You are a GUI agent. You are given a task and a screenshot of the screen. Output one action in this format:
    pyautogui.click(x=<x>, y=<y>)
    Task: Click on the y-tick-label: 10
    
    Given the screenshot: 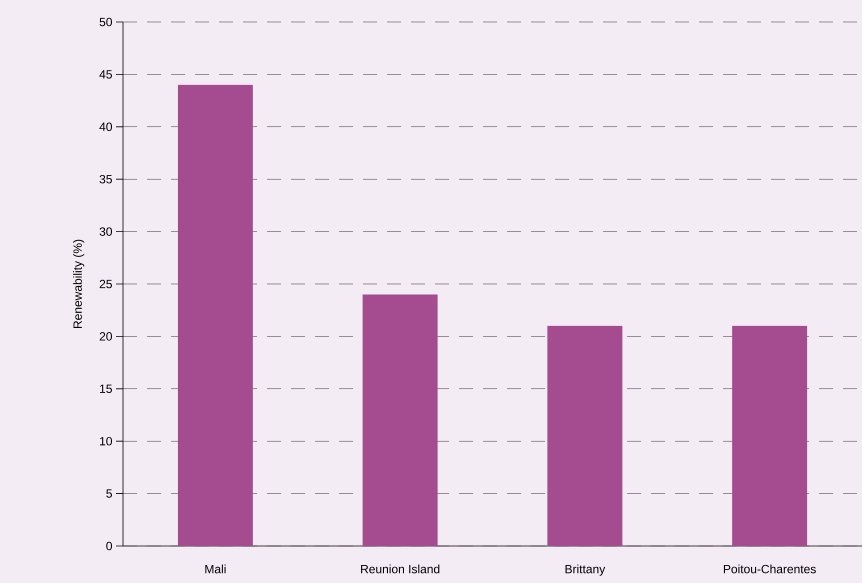 What is the action you would take?
    pyautogui.click(x=106, y=441)
    